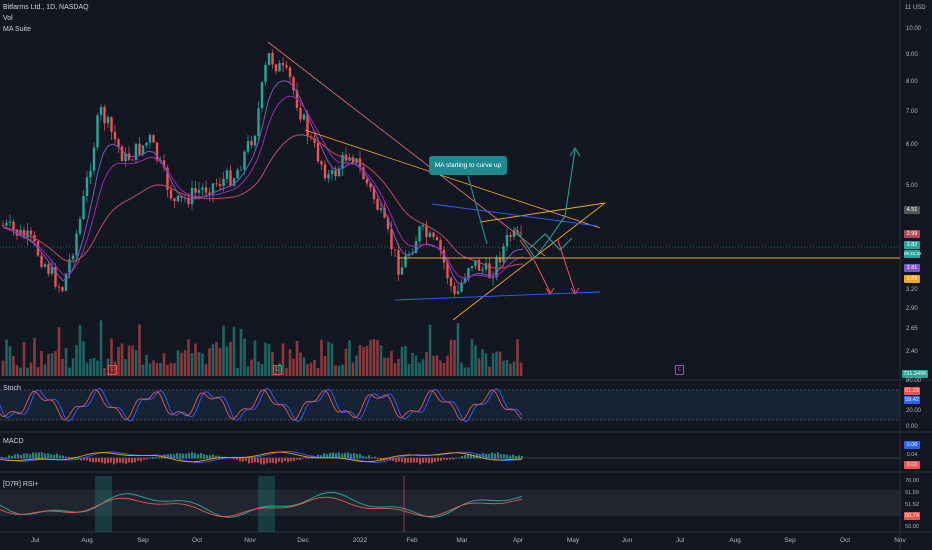 This screenshot has height=550, width=932. Describe the element at coordinates (912, 145) in the screenshot. I see `price-tick: 6.00` at that location.